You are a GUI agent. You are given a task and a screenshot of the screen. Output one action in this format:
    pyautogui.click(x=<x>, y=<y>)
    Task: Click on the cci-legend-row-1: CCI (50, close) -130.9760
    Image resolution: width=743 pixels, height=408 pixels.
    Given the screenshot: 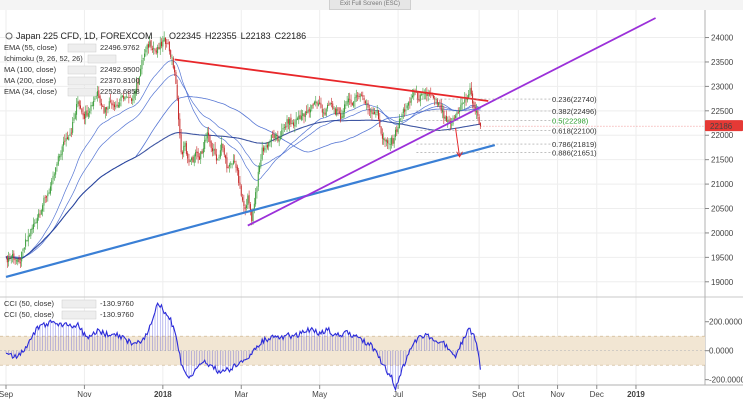 What is the action you would take?
    pyautogui.click(x=69, y=304)
    